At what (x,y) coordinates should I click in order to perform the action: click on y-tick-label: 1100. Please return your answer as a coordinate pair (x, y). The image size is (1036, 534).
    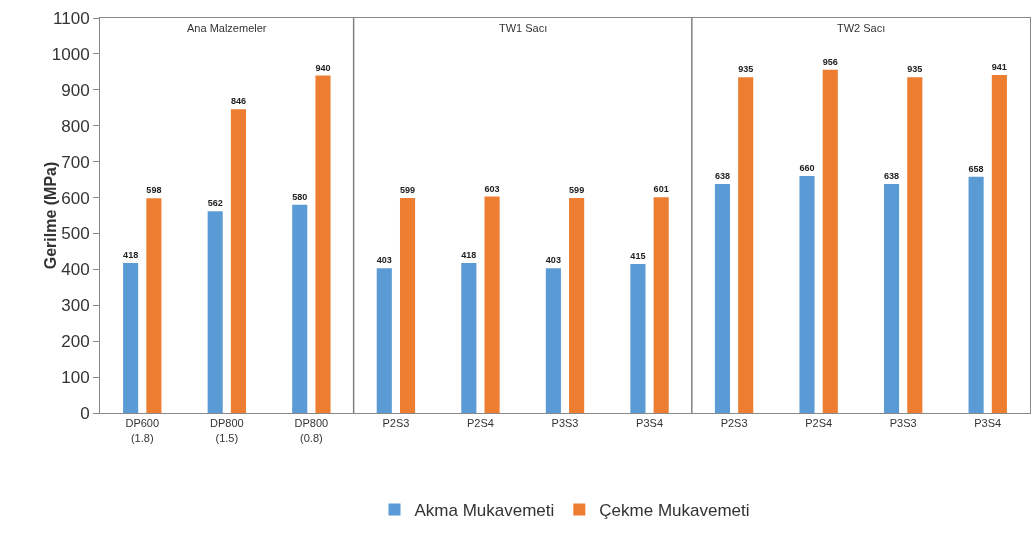
    Looking at the image, I should click on (71, 18).